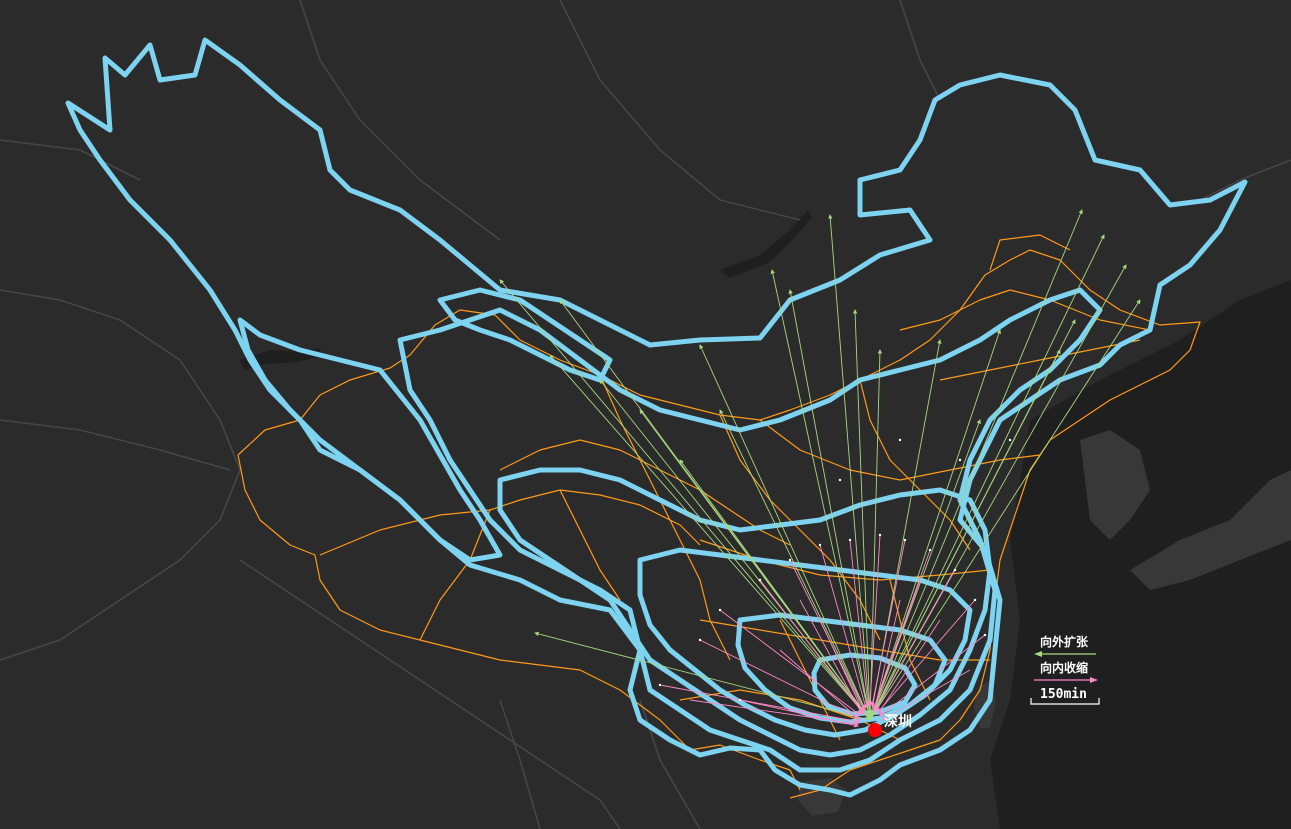 This screenshot has height=829, width=1291. Describe the element at coordinates (1210, 530) in the screenshot. I see `japan-island` at that location.